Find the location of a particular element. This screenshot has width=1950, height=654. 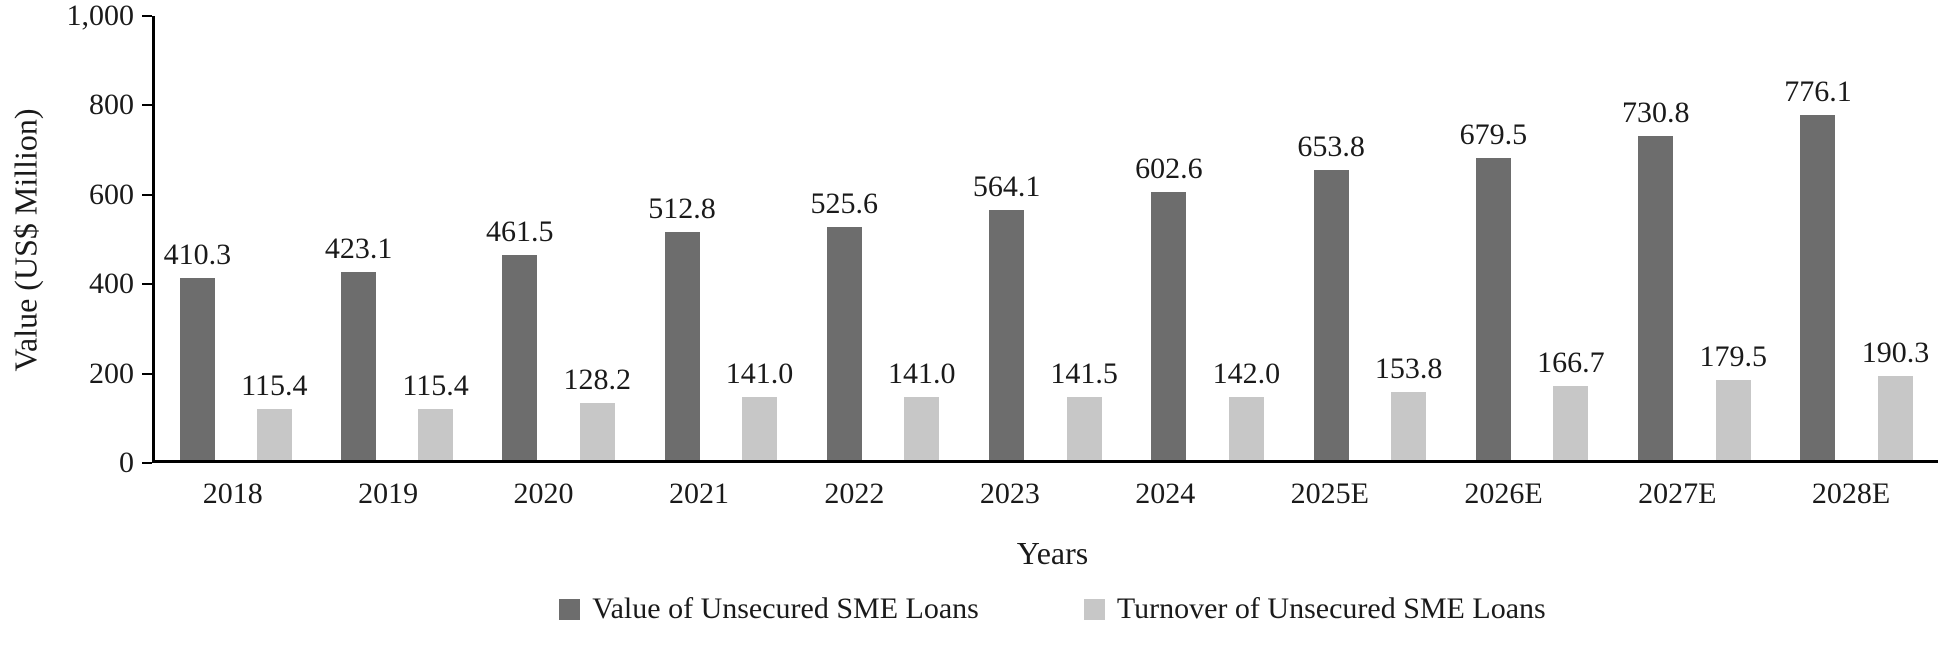

bar-group: 653.8 153.8 is located at coordinates (1369, 238).